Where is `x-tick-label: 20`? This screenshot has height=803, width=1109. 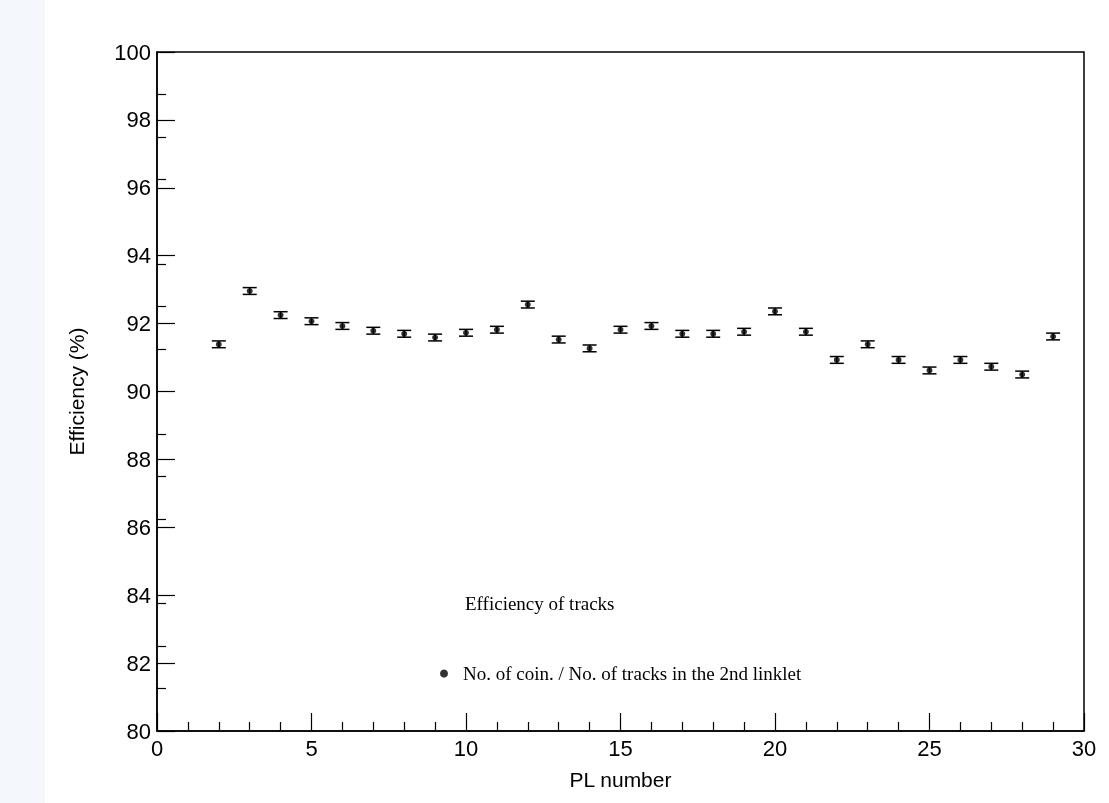
x-tick-label: 20 is located at coordinates (775, 748).